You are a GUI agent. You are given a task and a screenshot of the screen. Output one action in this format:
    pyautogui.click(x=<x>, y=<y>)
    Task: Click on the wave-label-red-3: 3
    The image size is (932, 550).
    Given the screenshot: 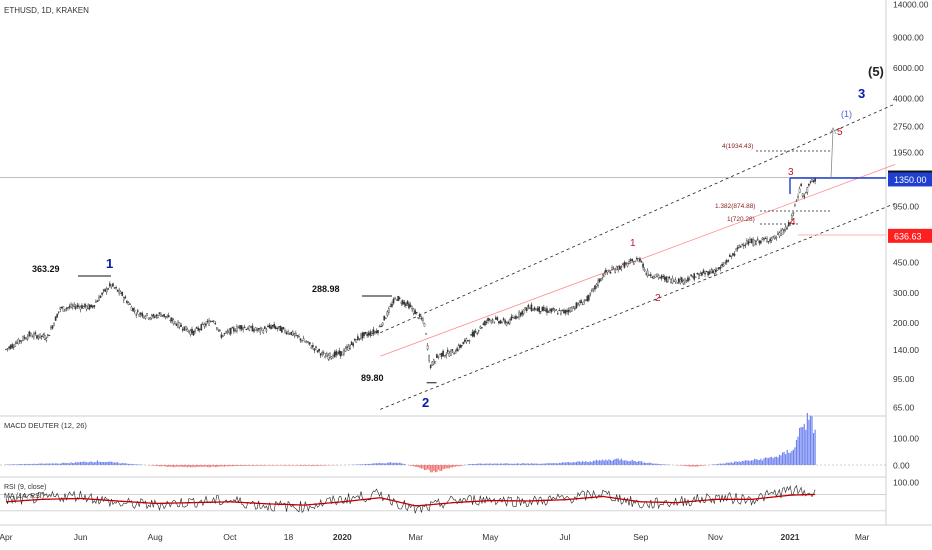 What is the action you would take?
    pyautogui.click(x=791, y=172)
    